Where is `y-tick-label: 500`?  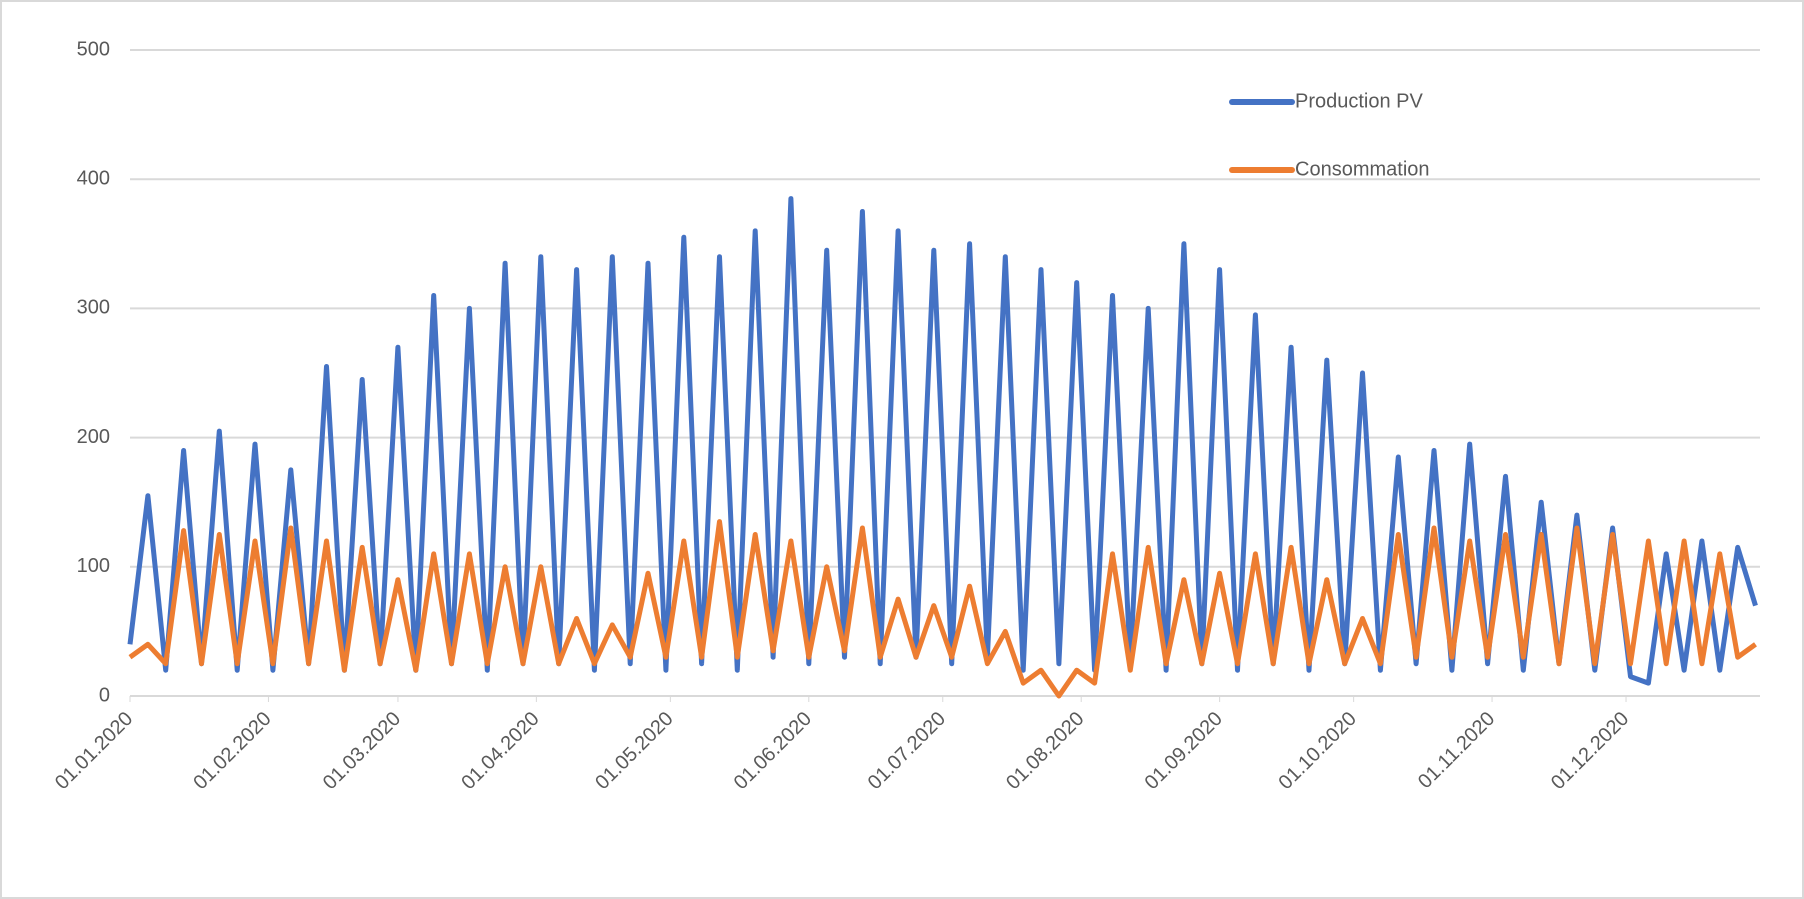 y-tick-label: 500 is located at coordinates (93, 49).